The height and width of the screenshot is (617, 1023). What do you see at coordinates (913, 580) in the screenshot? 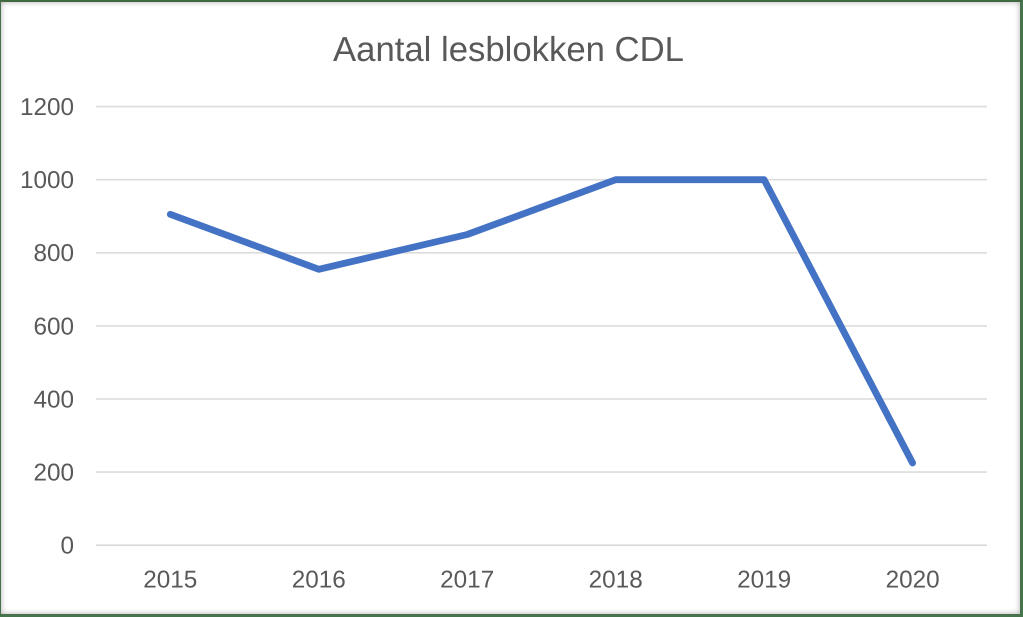
I see `svg-text: 2020` at bounding box center [913, 580].